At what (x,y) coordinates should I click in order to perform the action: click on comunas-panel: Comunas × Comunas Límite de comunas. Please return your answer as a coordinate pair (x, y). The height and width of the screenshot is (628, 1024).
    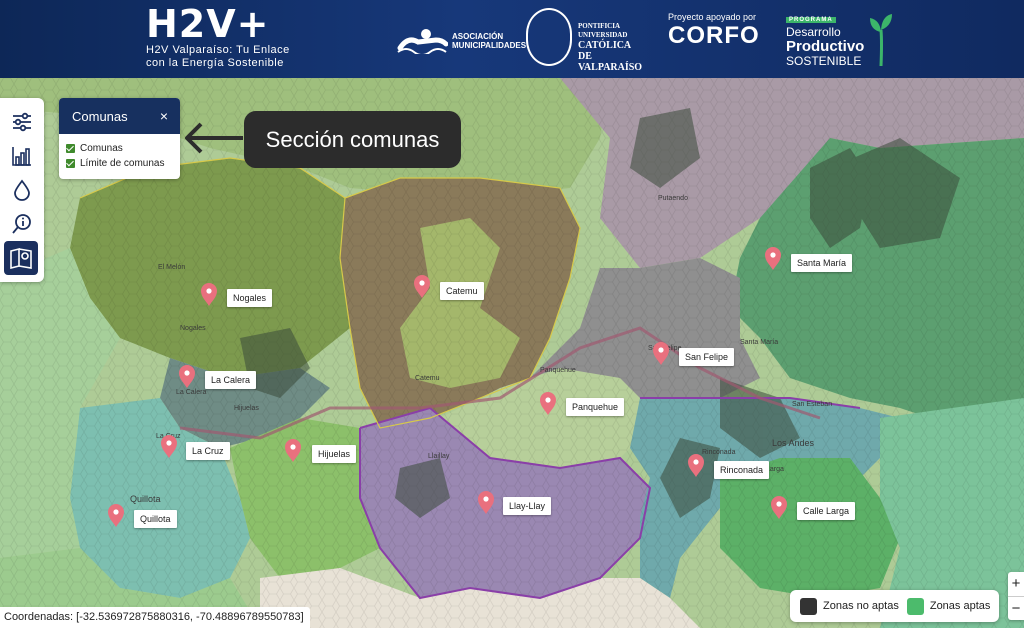
    Looking at the image, I should click on (119, 138).